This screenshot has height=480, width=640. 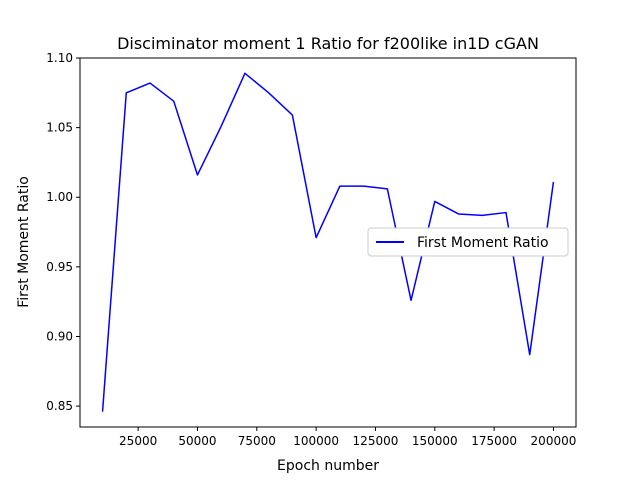 I want to click on y-tick-label: 0.90, so click(x=59, y=336).